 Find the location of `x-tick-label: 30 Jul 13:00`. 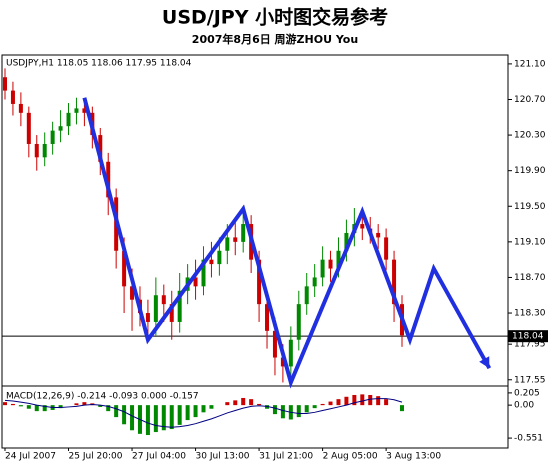

x-tick-label: 30 Jul 13:00 is located at coordinates (223, 457).